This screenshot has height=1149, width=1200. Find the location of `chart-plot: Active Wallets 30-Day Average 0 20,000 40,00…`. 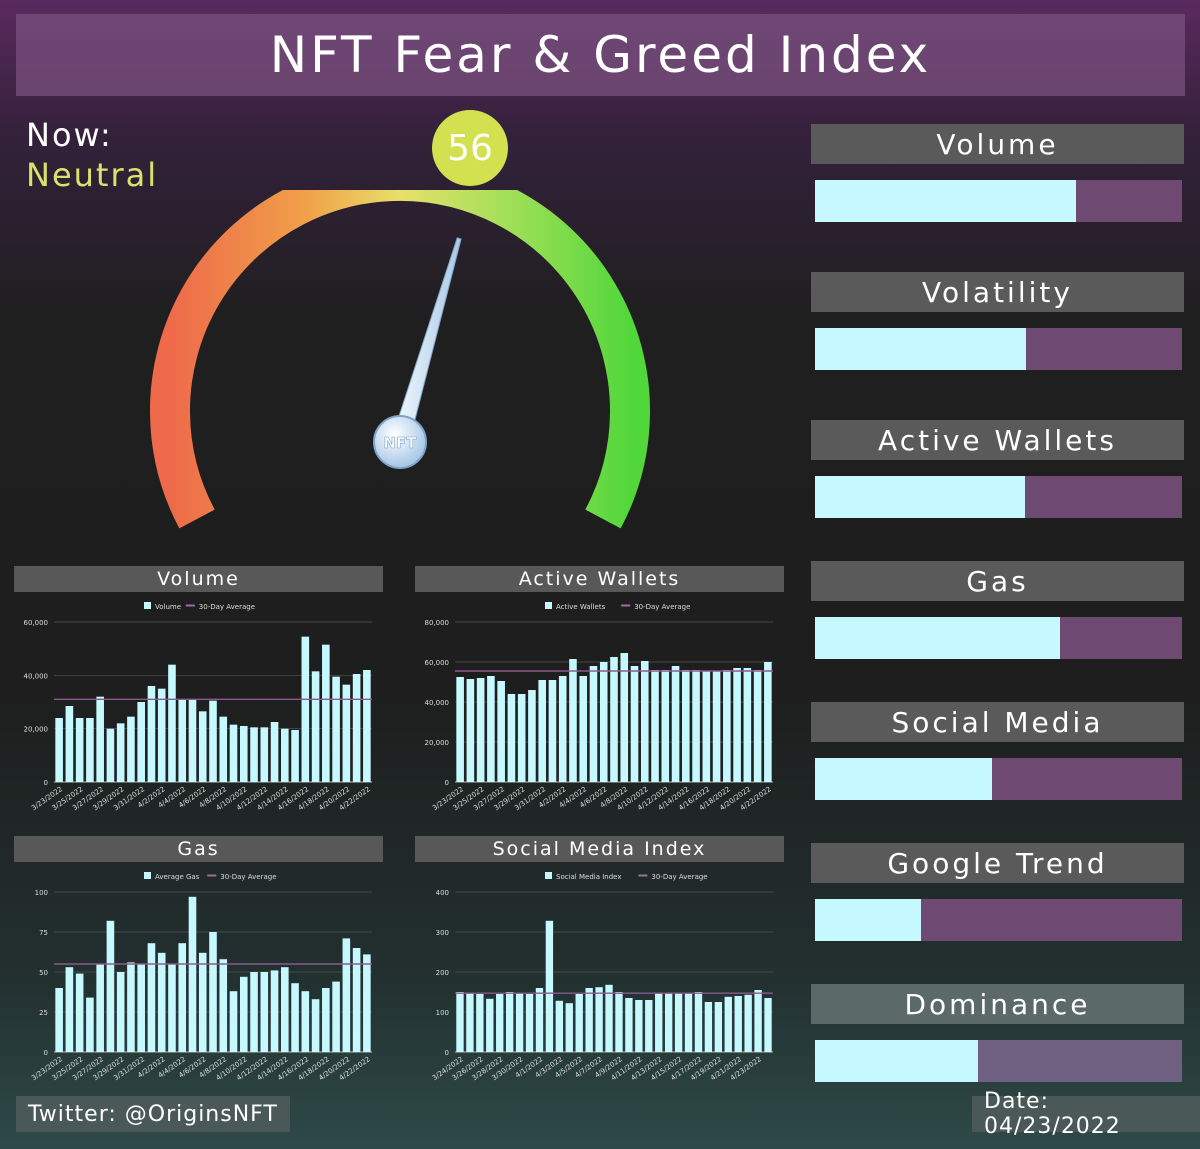

chart-plot: Active Wallets 30-Day Average 0 20,000 40,00… is located at coordinates (599, 707).